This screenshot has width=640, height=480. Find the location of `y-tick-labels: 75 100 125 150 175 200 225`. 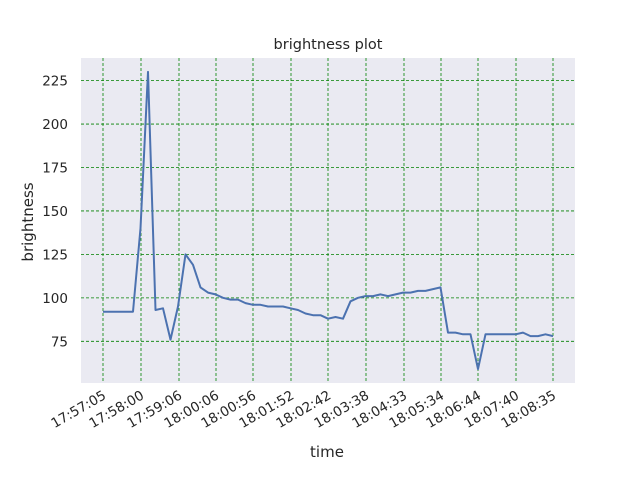

y-tick-labels: 75 100 125 150 175 200 225 is located at coordinates (55, 212).